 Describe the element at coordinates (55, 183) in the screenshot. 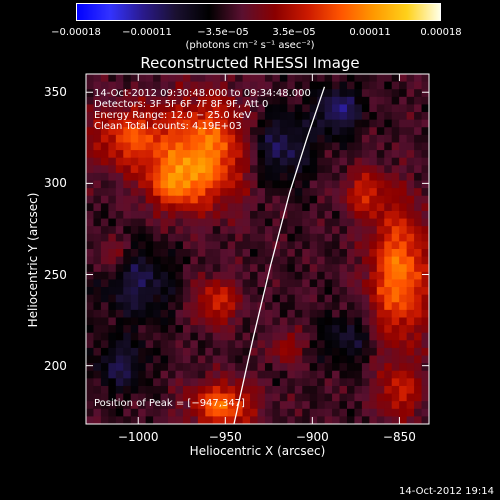

I see `y-tick-label: 300` at that location.